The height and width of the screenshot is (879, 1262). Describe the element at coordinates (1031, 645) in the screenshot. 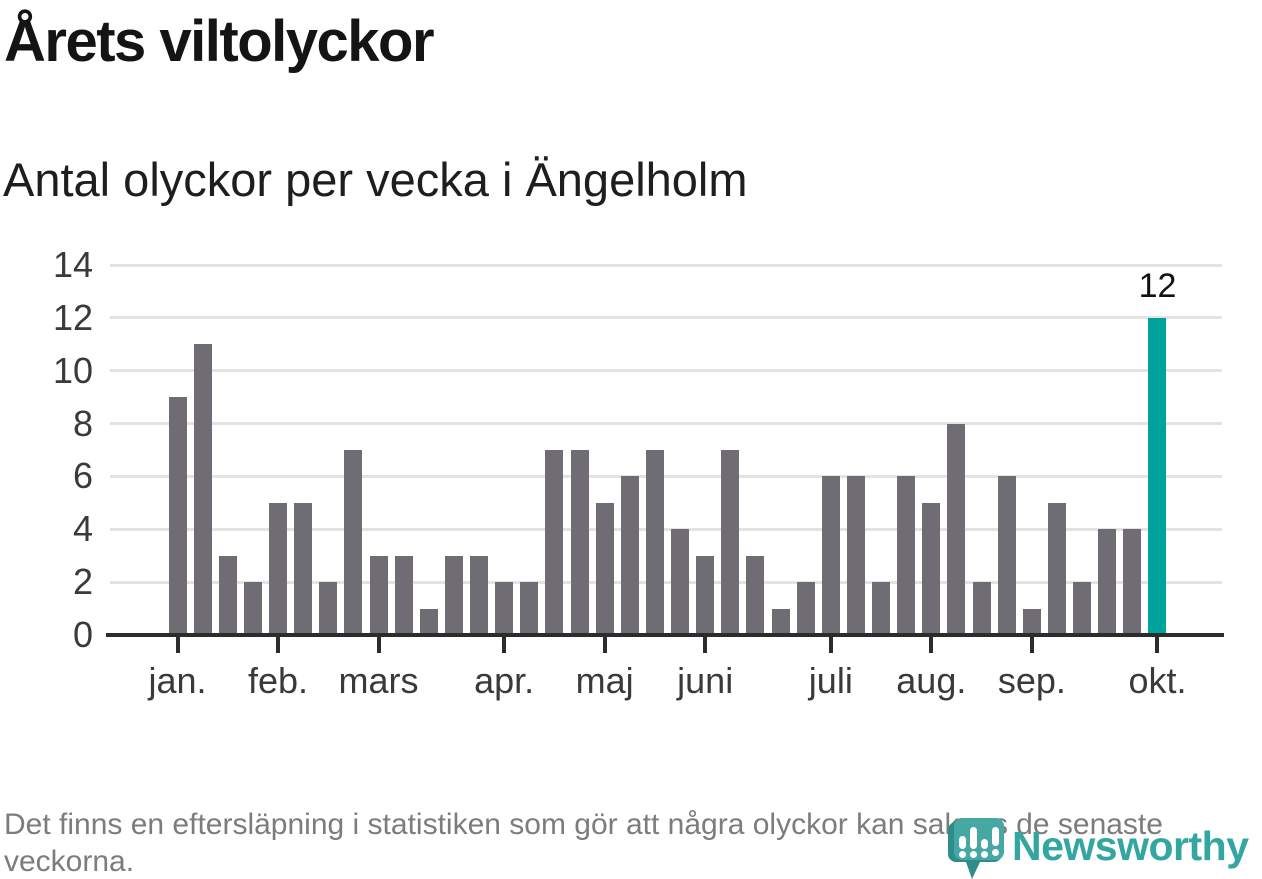

I see `x-tick-mark-sep.` at that location.